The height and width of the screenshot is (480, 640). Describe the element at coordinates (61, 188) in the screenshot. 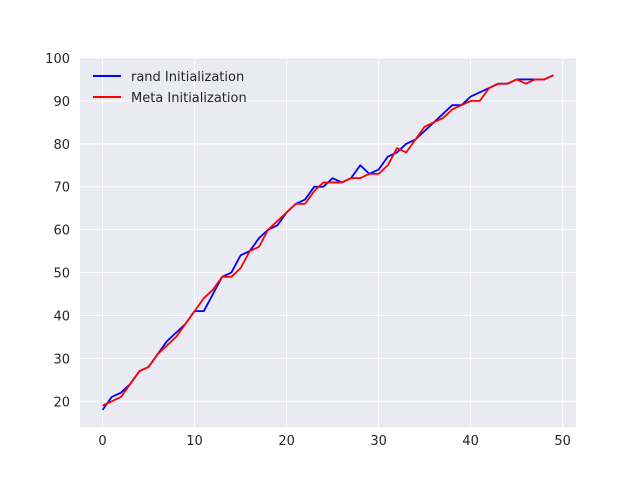

I see `y-tick-label: 70` at that location.